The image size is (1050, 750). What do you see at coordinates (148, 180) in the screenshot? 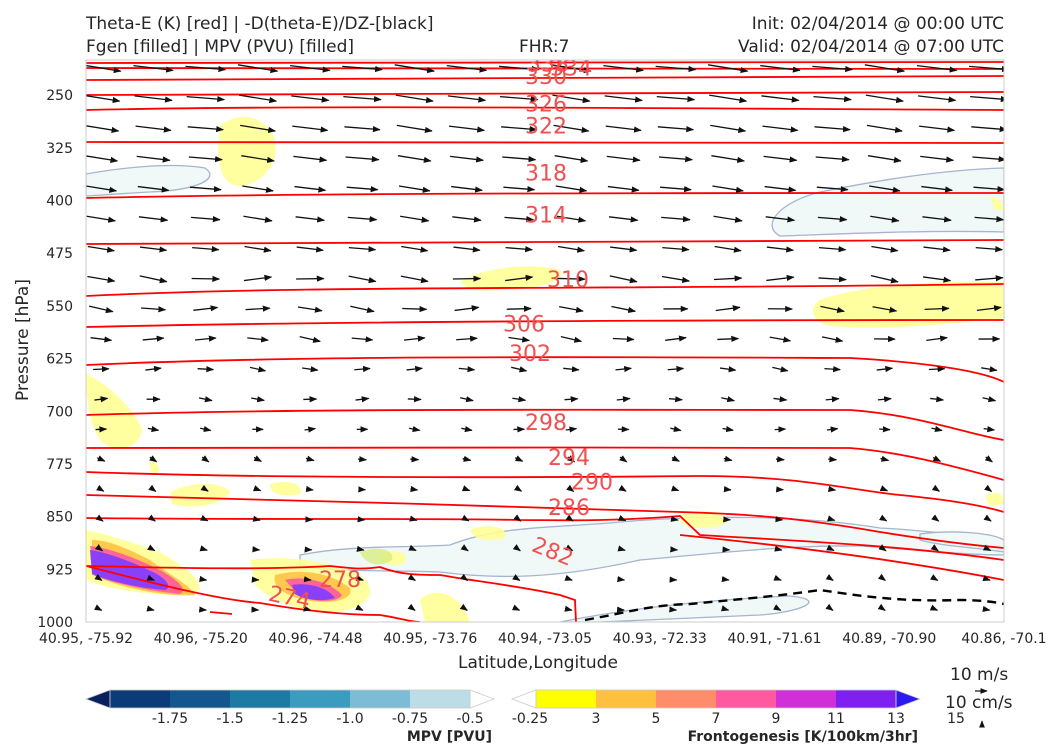
I see `mpv-region-upper-left` at bounding box center [148, 180].